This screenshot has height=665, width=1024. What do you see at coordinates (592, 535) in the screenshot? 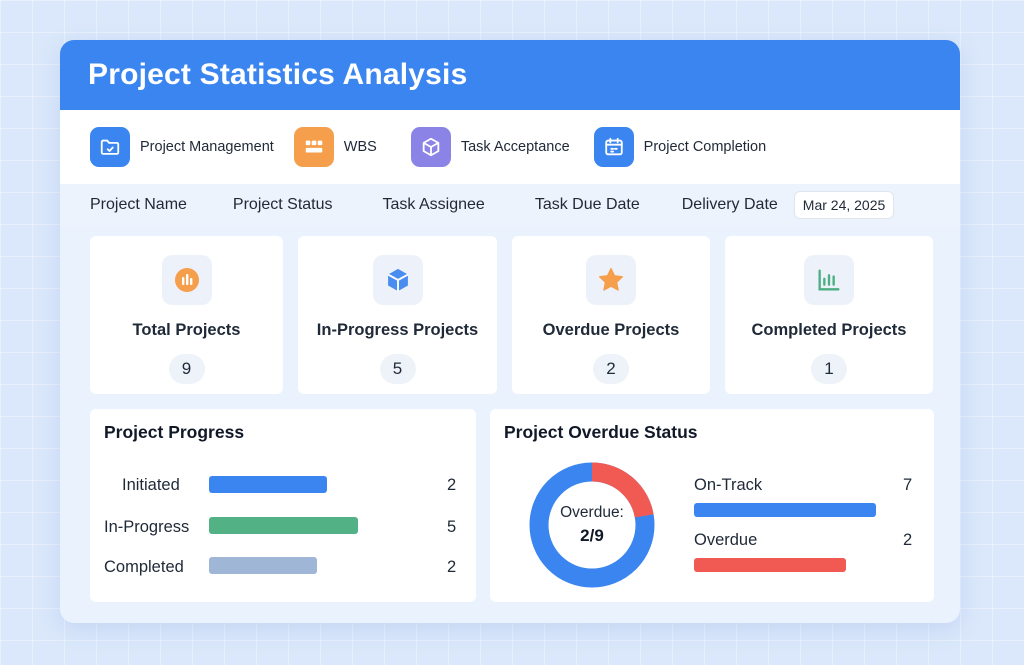
I see `donut-center-value: 2/9` at bounding box center [592, 535].